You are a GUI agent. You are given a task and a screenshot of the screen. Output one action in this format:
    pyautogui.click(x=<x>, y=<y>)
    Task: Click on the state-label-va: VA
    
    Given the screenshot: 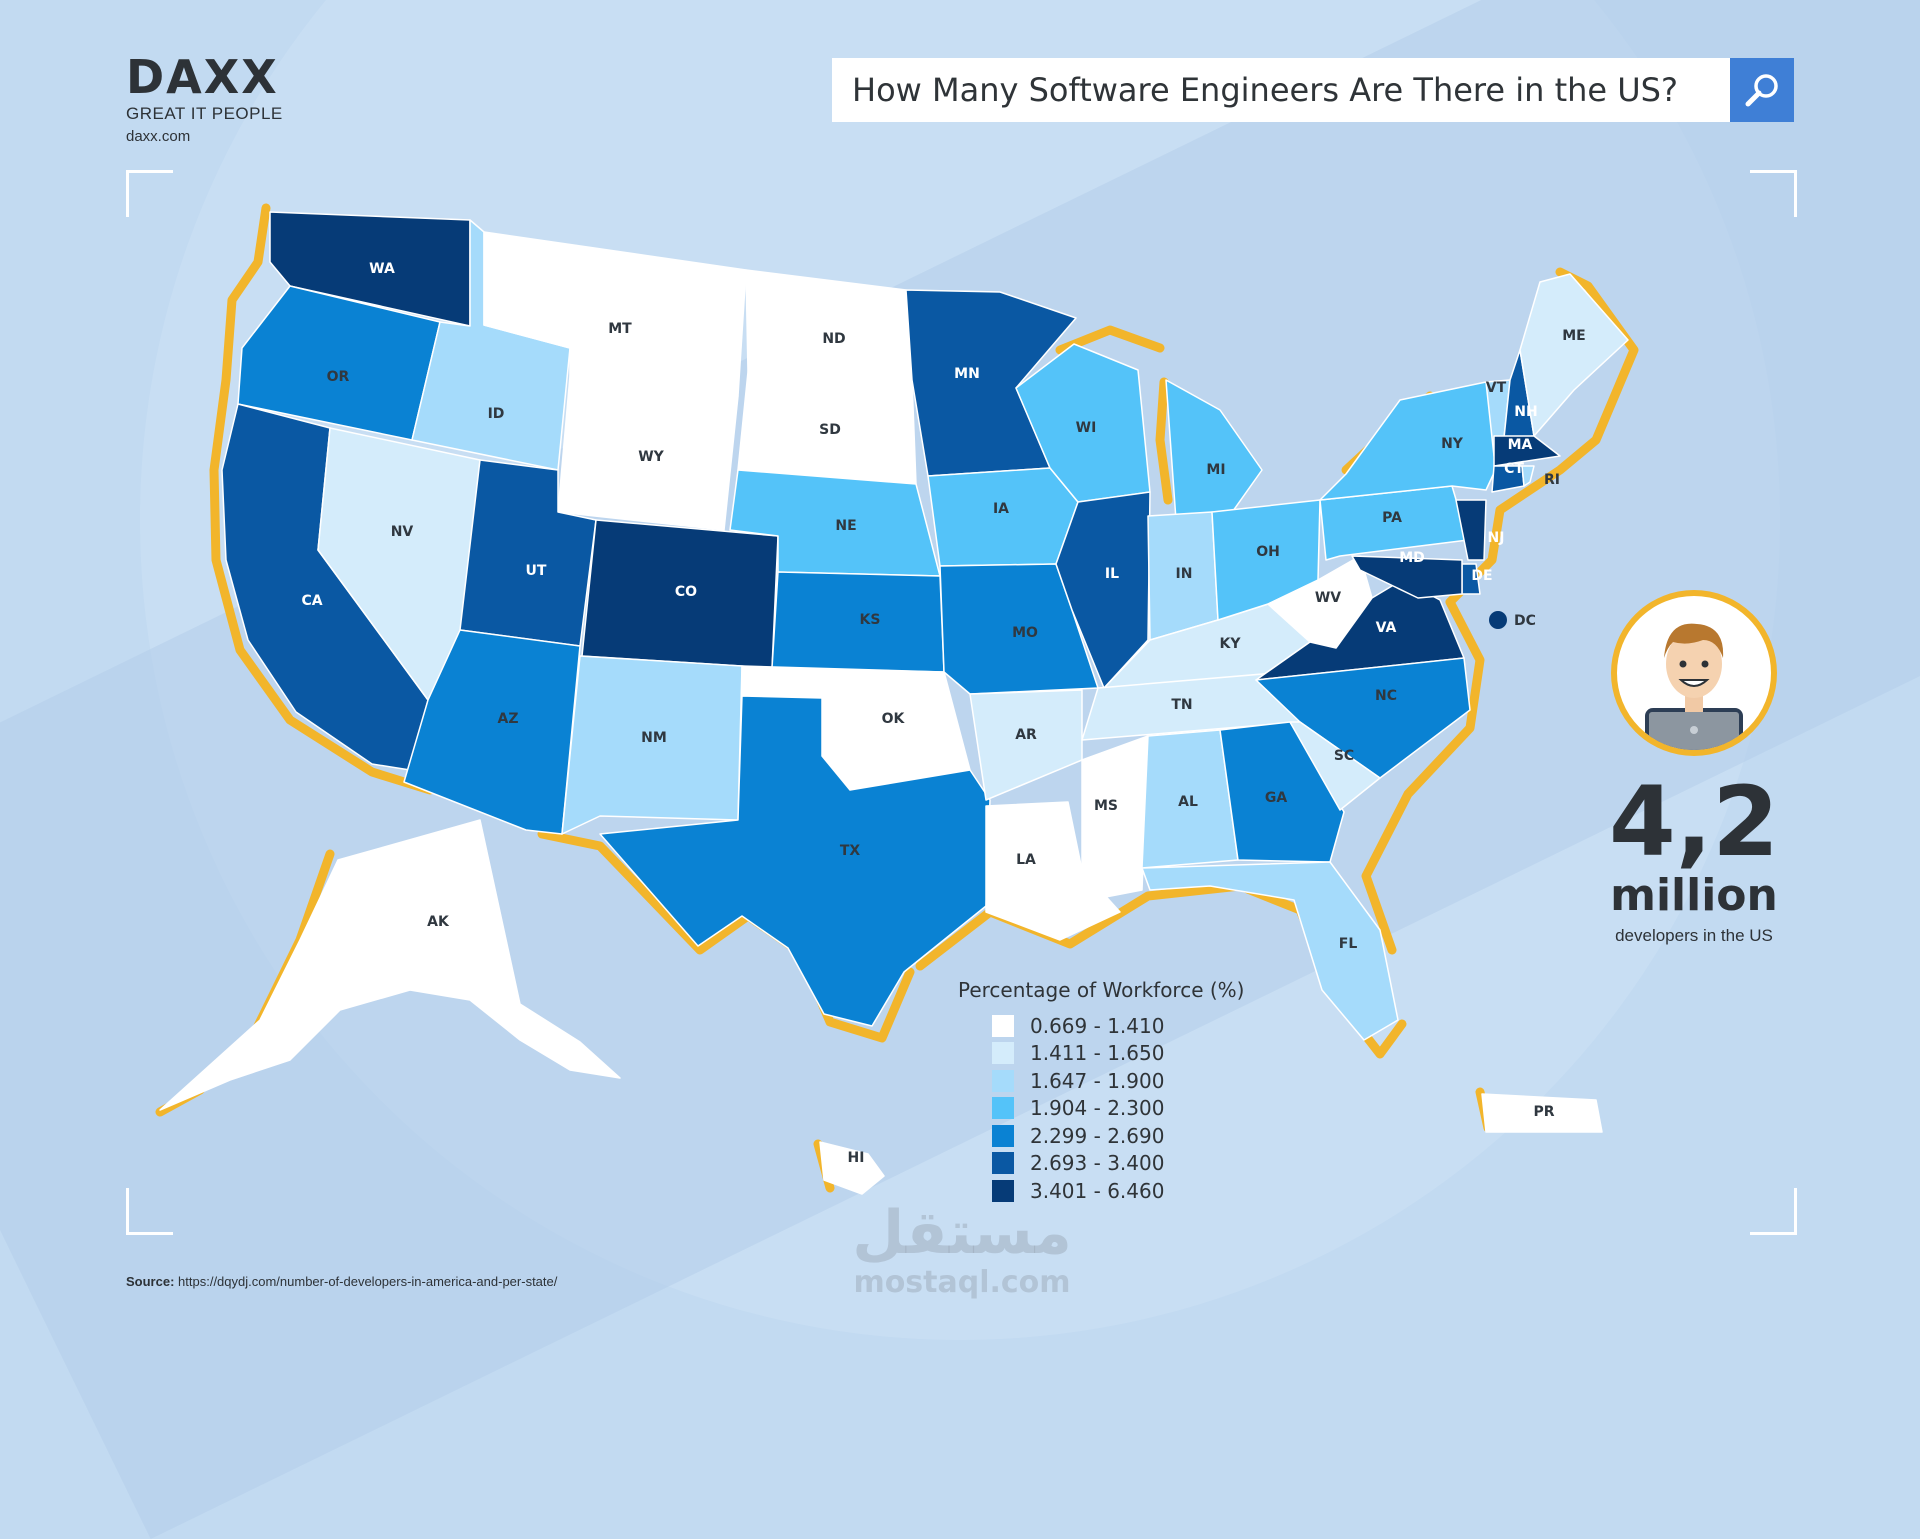 What is the action you would take?
    pyautogui.click(x=1386, y=628)
    